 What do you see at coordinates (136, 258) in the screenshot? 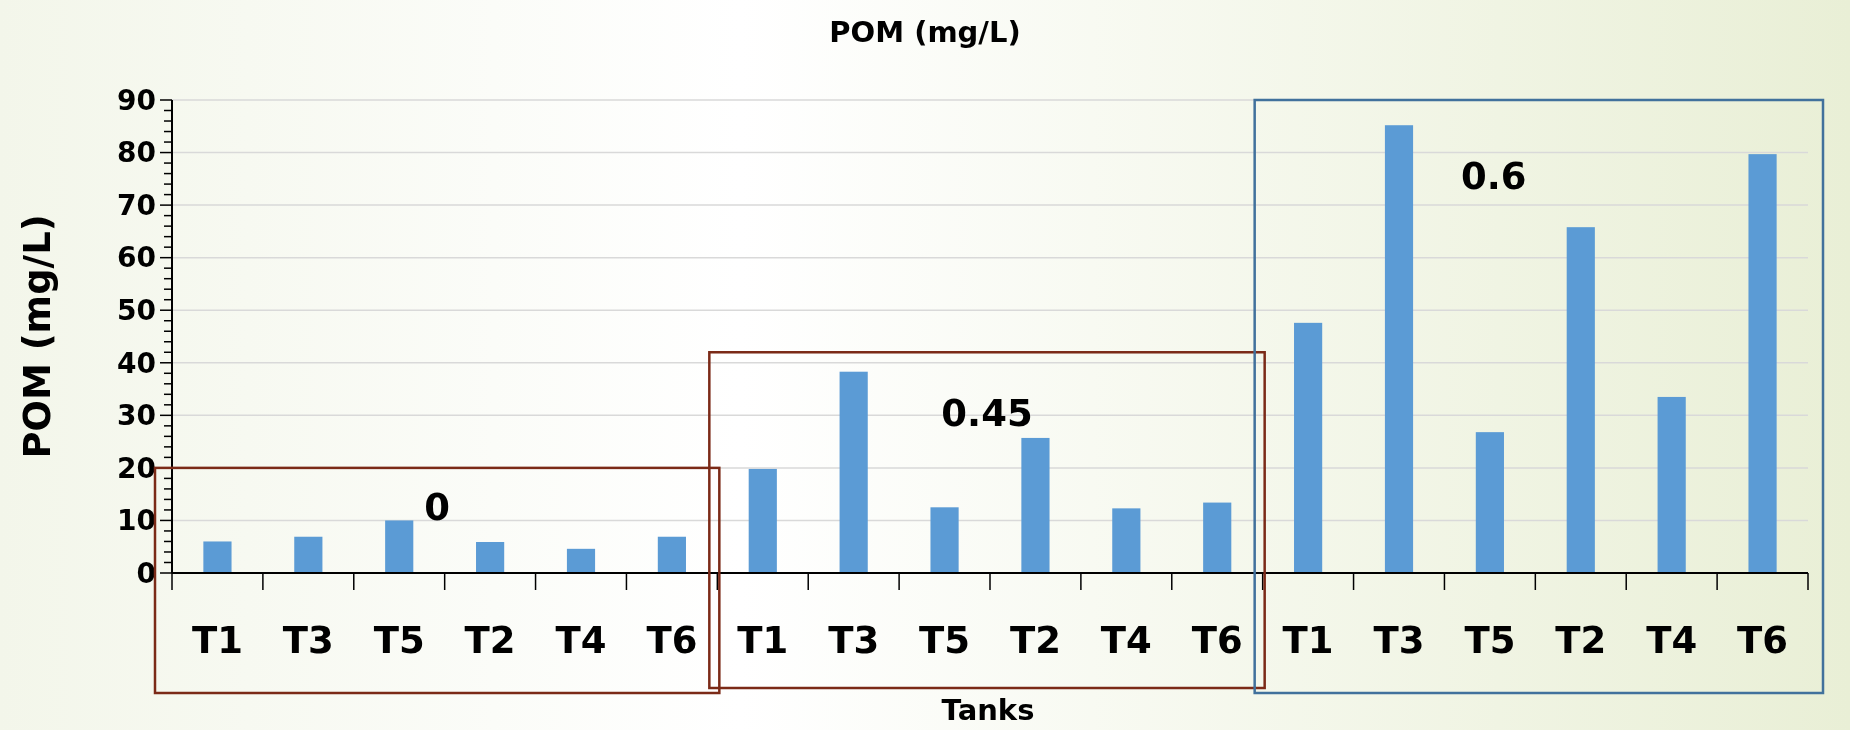
I see `y-tick-label: 60` at bounding box center [136, 258].